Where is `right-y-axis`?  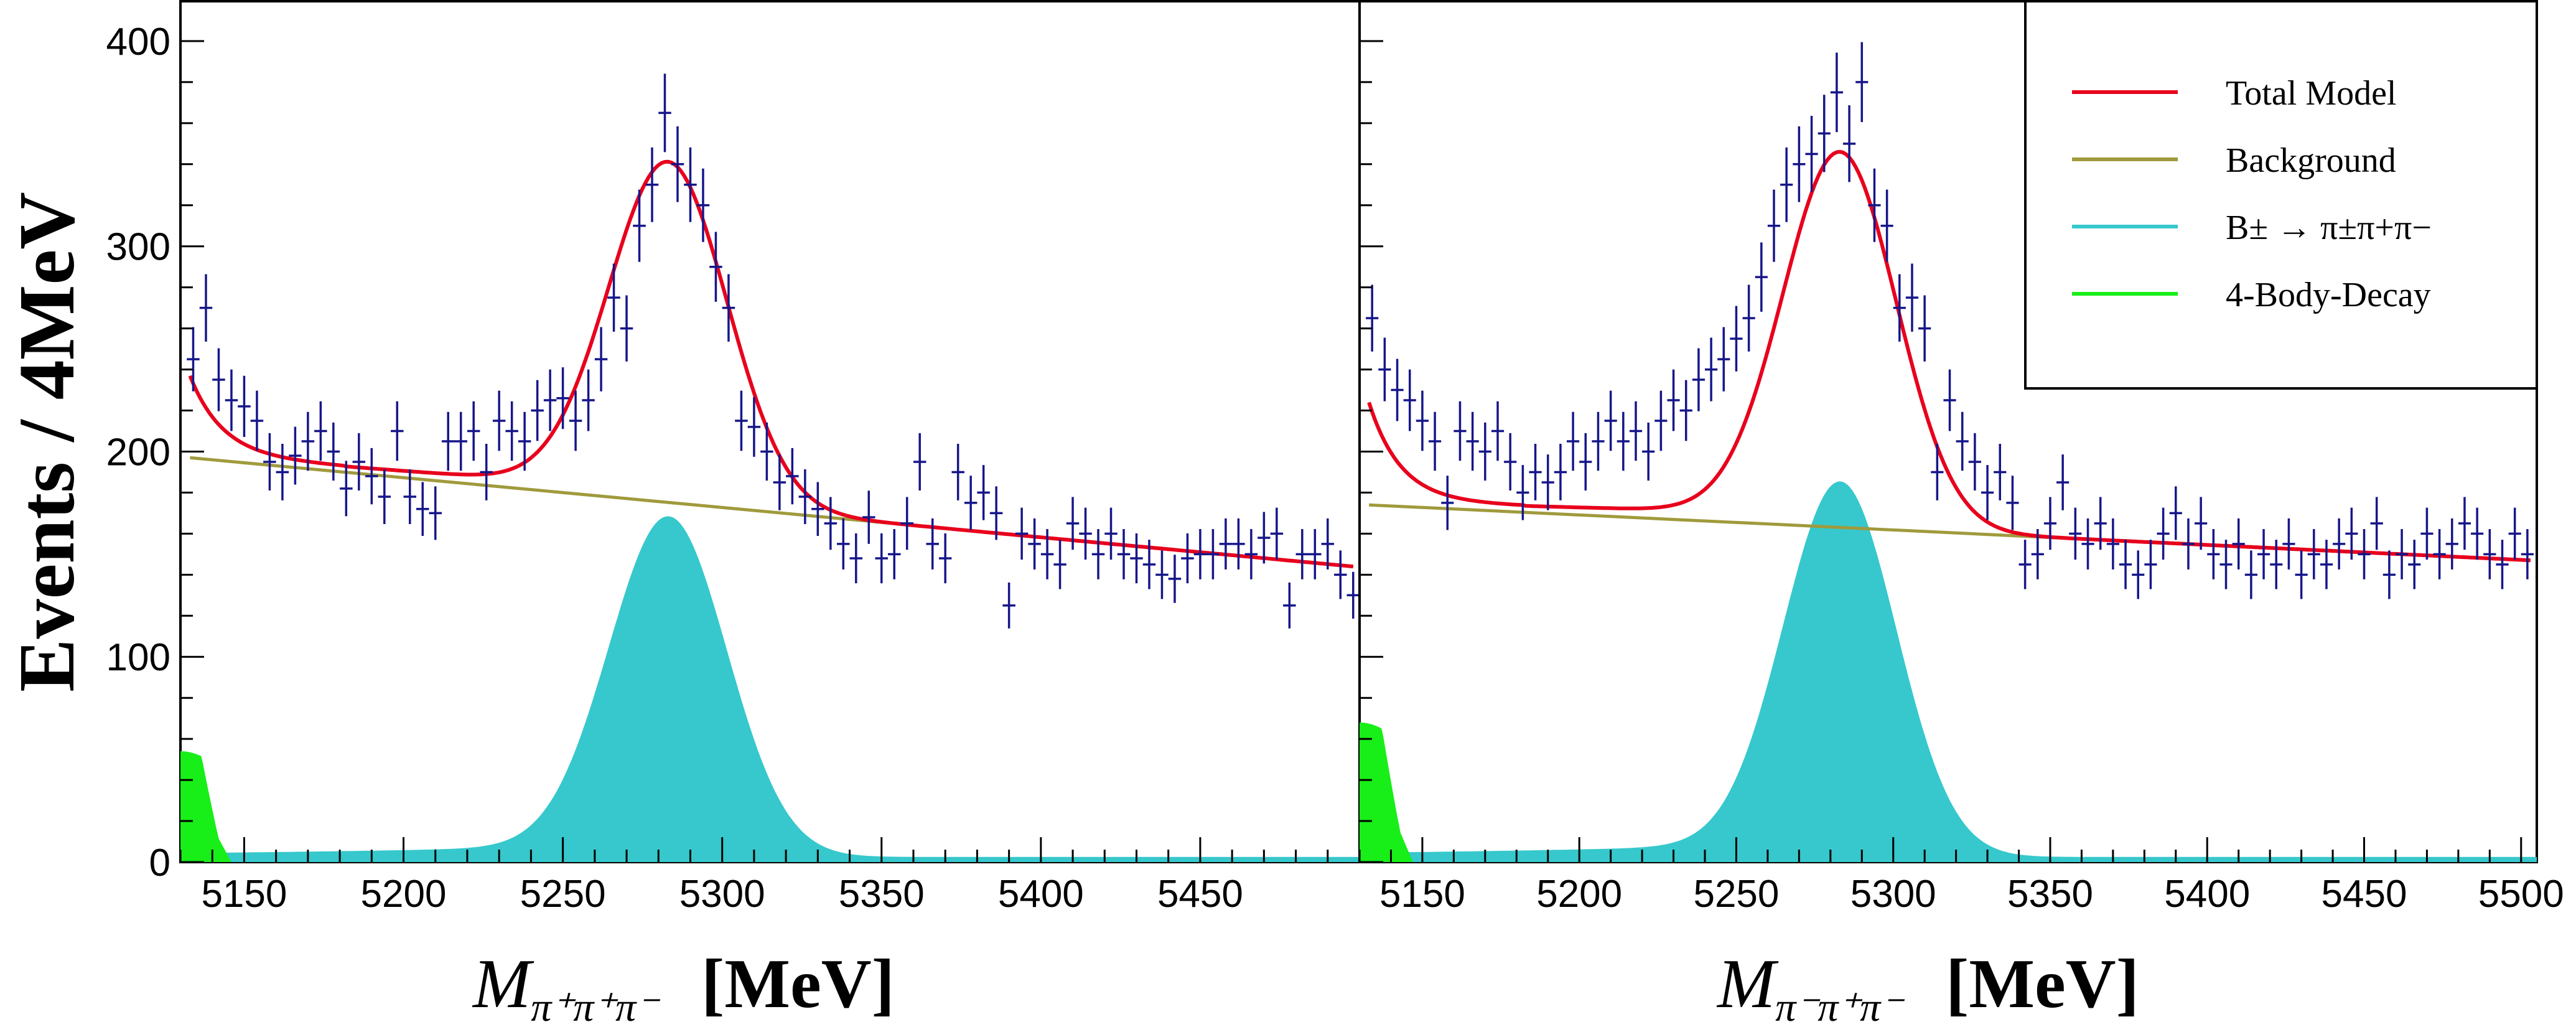 right-y-axis is located at coordinates (1371, 431).